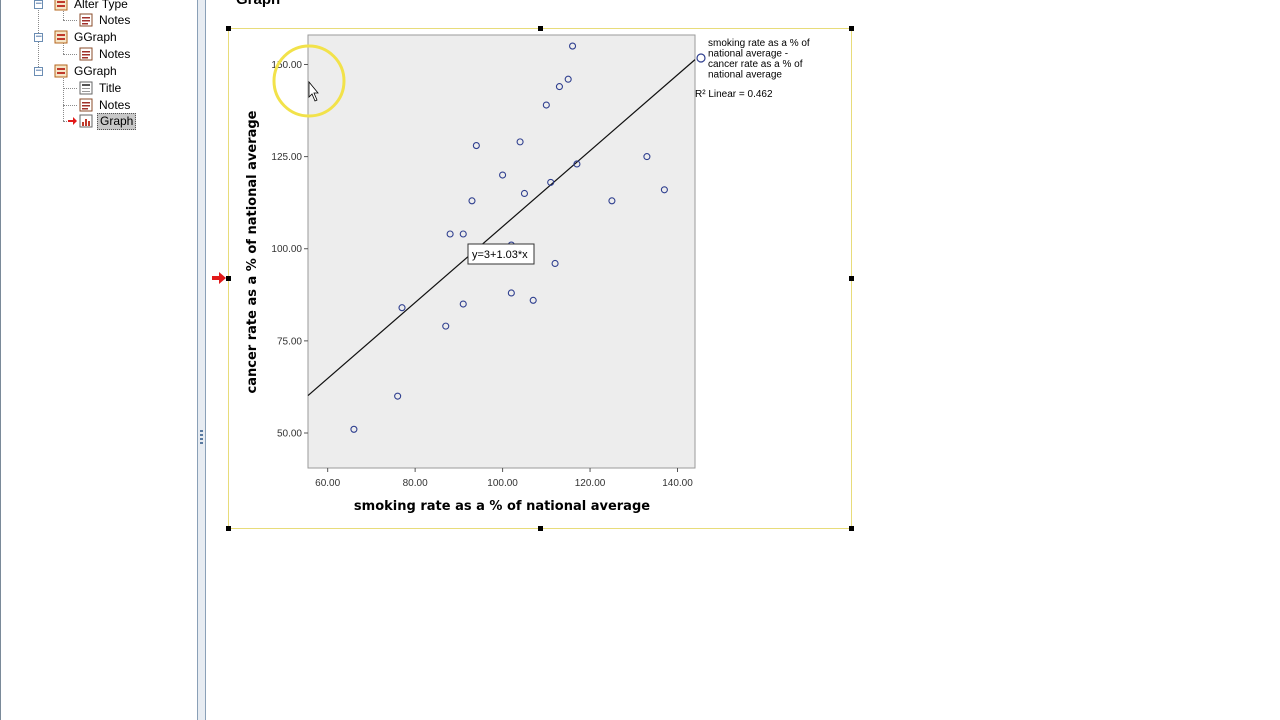  I want to click on y-tick-label: 100.00, so click(286, 249).